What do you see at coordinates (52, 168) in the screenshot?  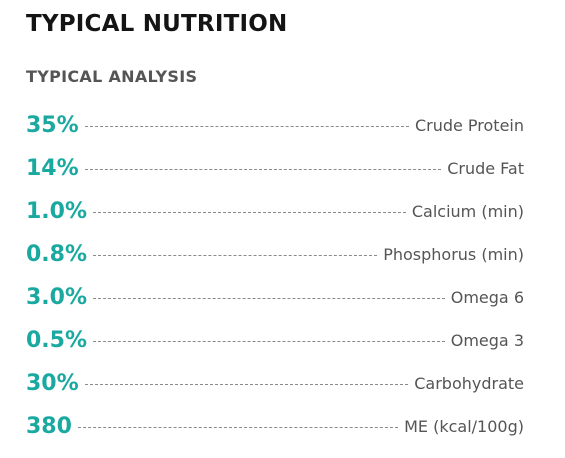 I see `analysis-value: 14%` at bounding box center [52, 168].